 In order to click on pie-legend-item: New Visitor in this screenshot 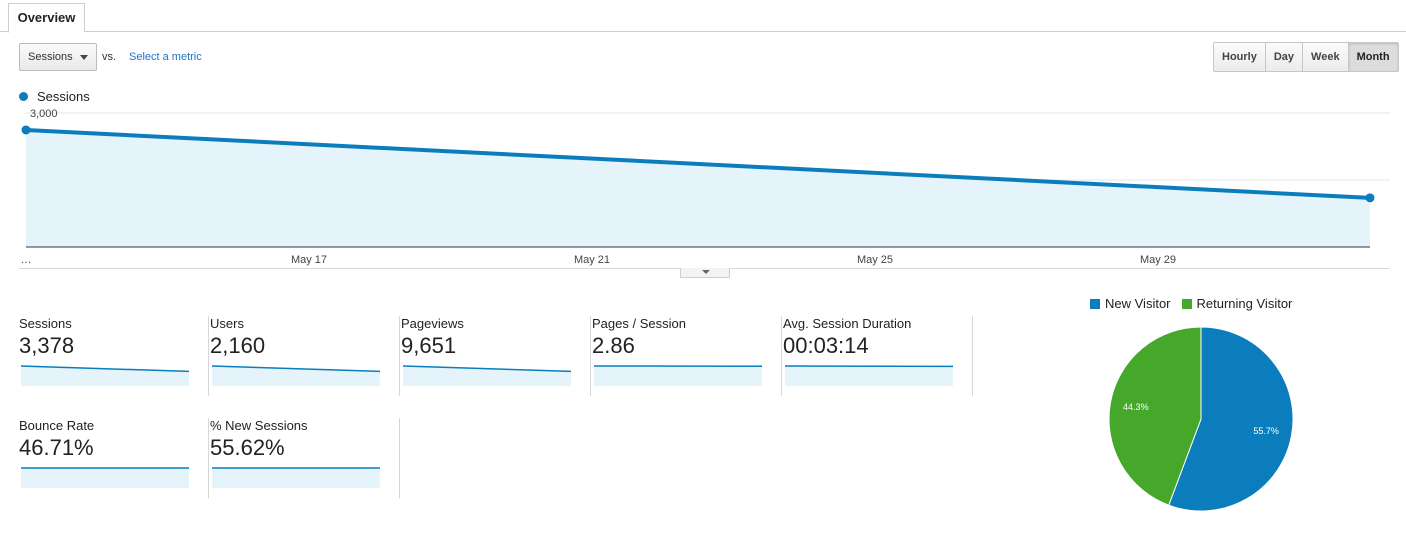, I will do `click(1130, 303)`.